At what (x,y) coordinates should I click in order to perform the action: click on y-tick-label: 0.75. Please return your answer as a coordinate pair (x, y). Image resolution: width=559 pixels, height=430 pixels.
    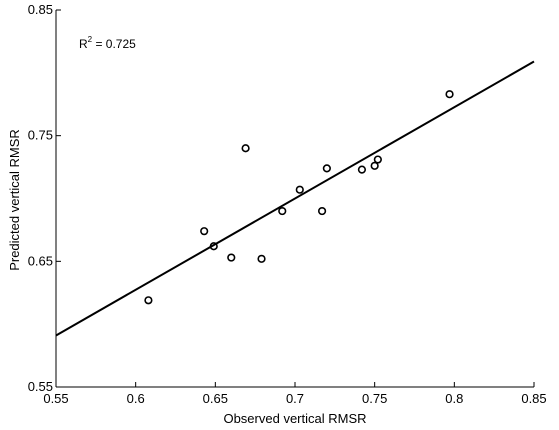
    Looking at the image, I should click on (40, 135).